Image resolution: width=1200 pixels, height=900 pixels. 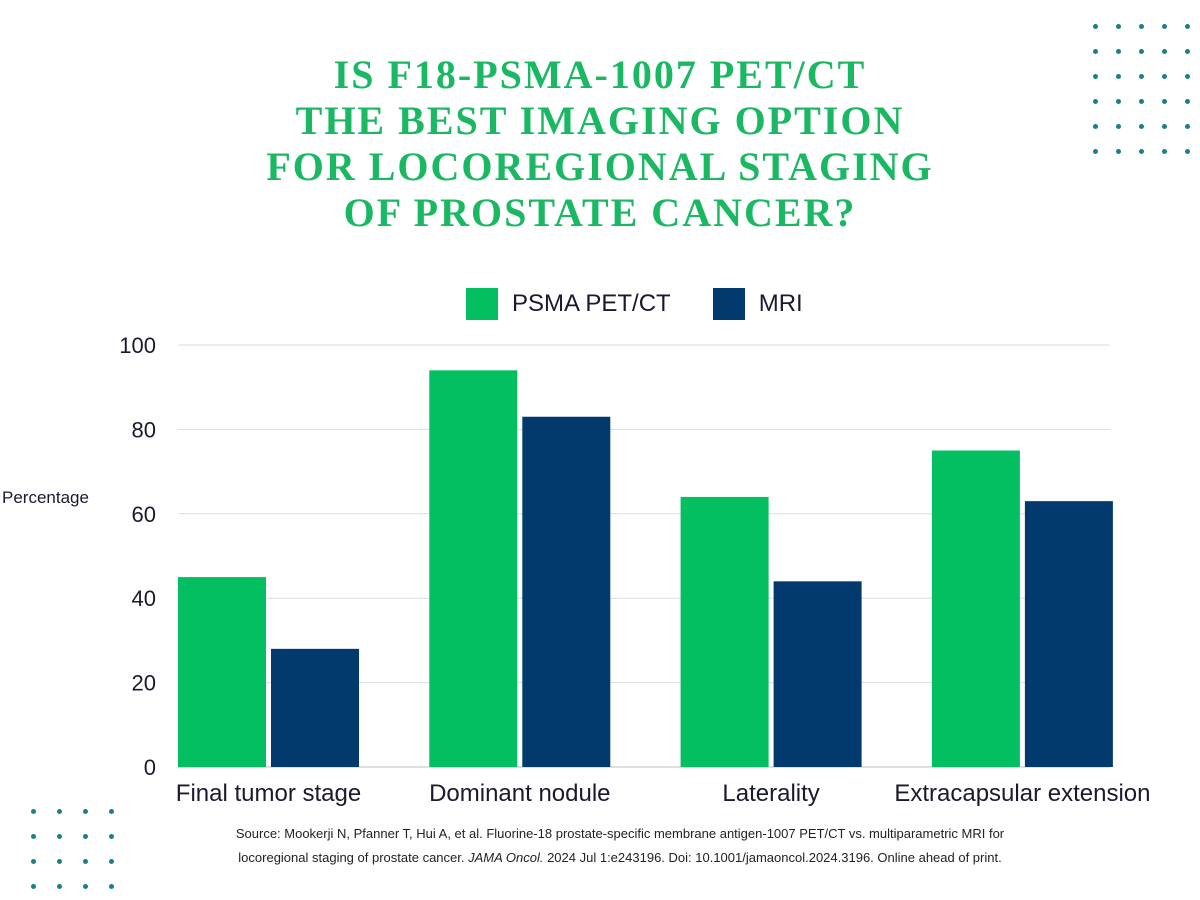 I want to click on y-tick-label: 40, so click(x=144, y=598).